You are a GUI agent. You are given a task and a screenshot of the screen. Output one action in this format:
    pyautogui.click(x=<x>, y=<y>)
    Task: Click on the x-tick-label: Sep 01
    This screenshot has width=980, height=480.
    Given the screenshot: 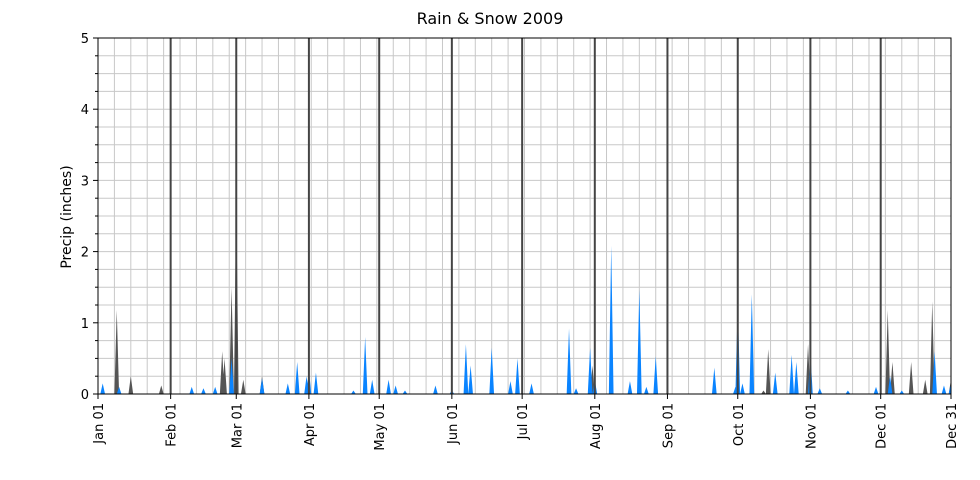 What is the action you would take?
    pyautogui.click(x=668, y=425)
    